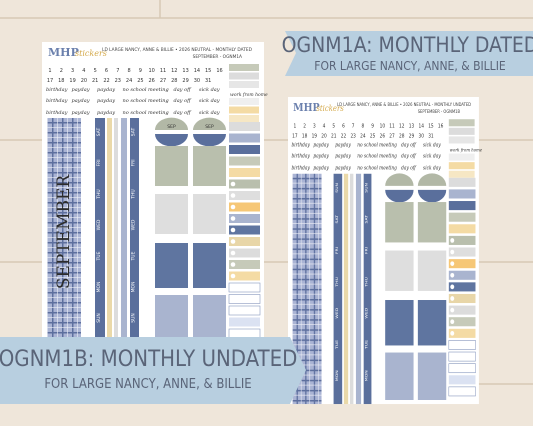 The image size is (533, 426). I want to click on date-number: 27, so click(163, 81).